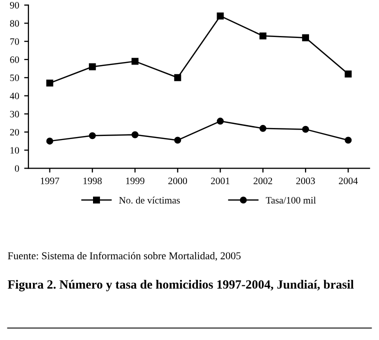  What do you see at coordinates (348, 181) in the screenshot?
I see `x-tick-label: 2004` at bounding box center [348, 181].